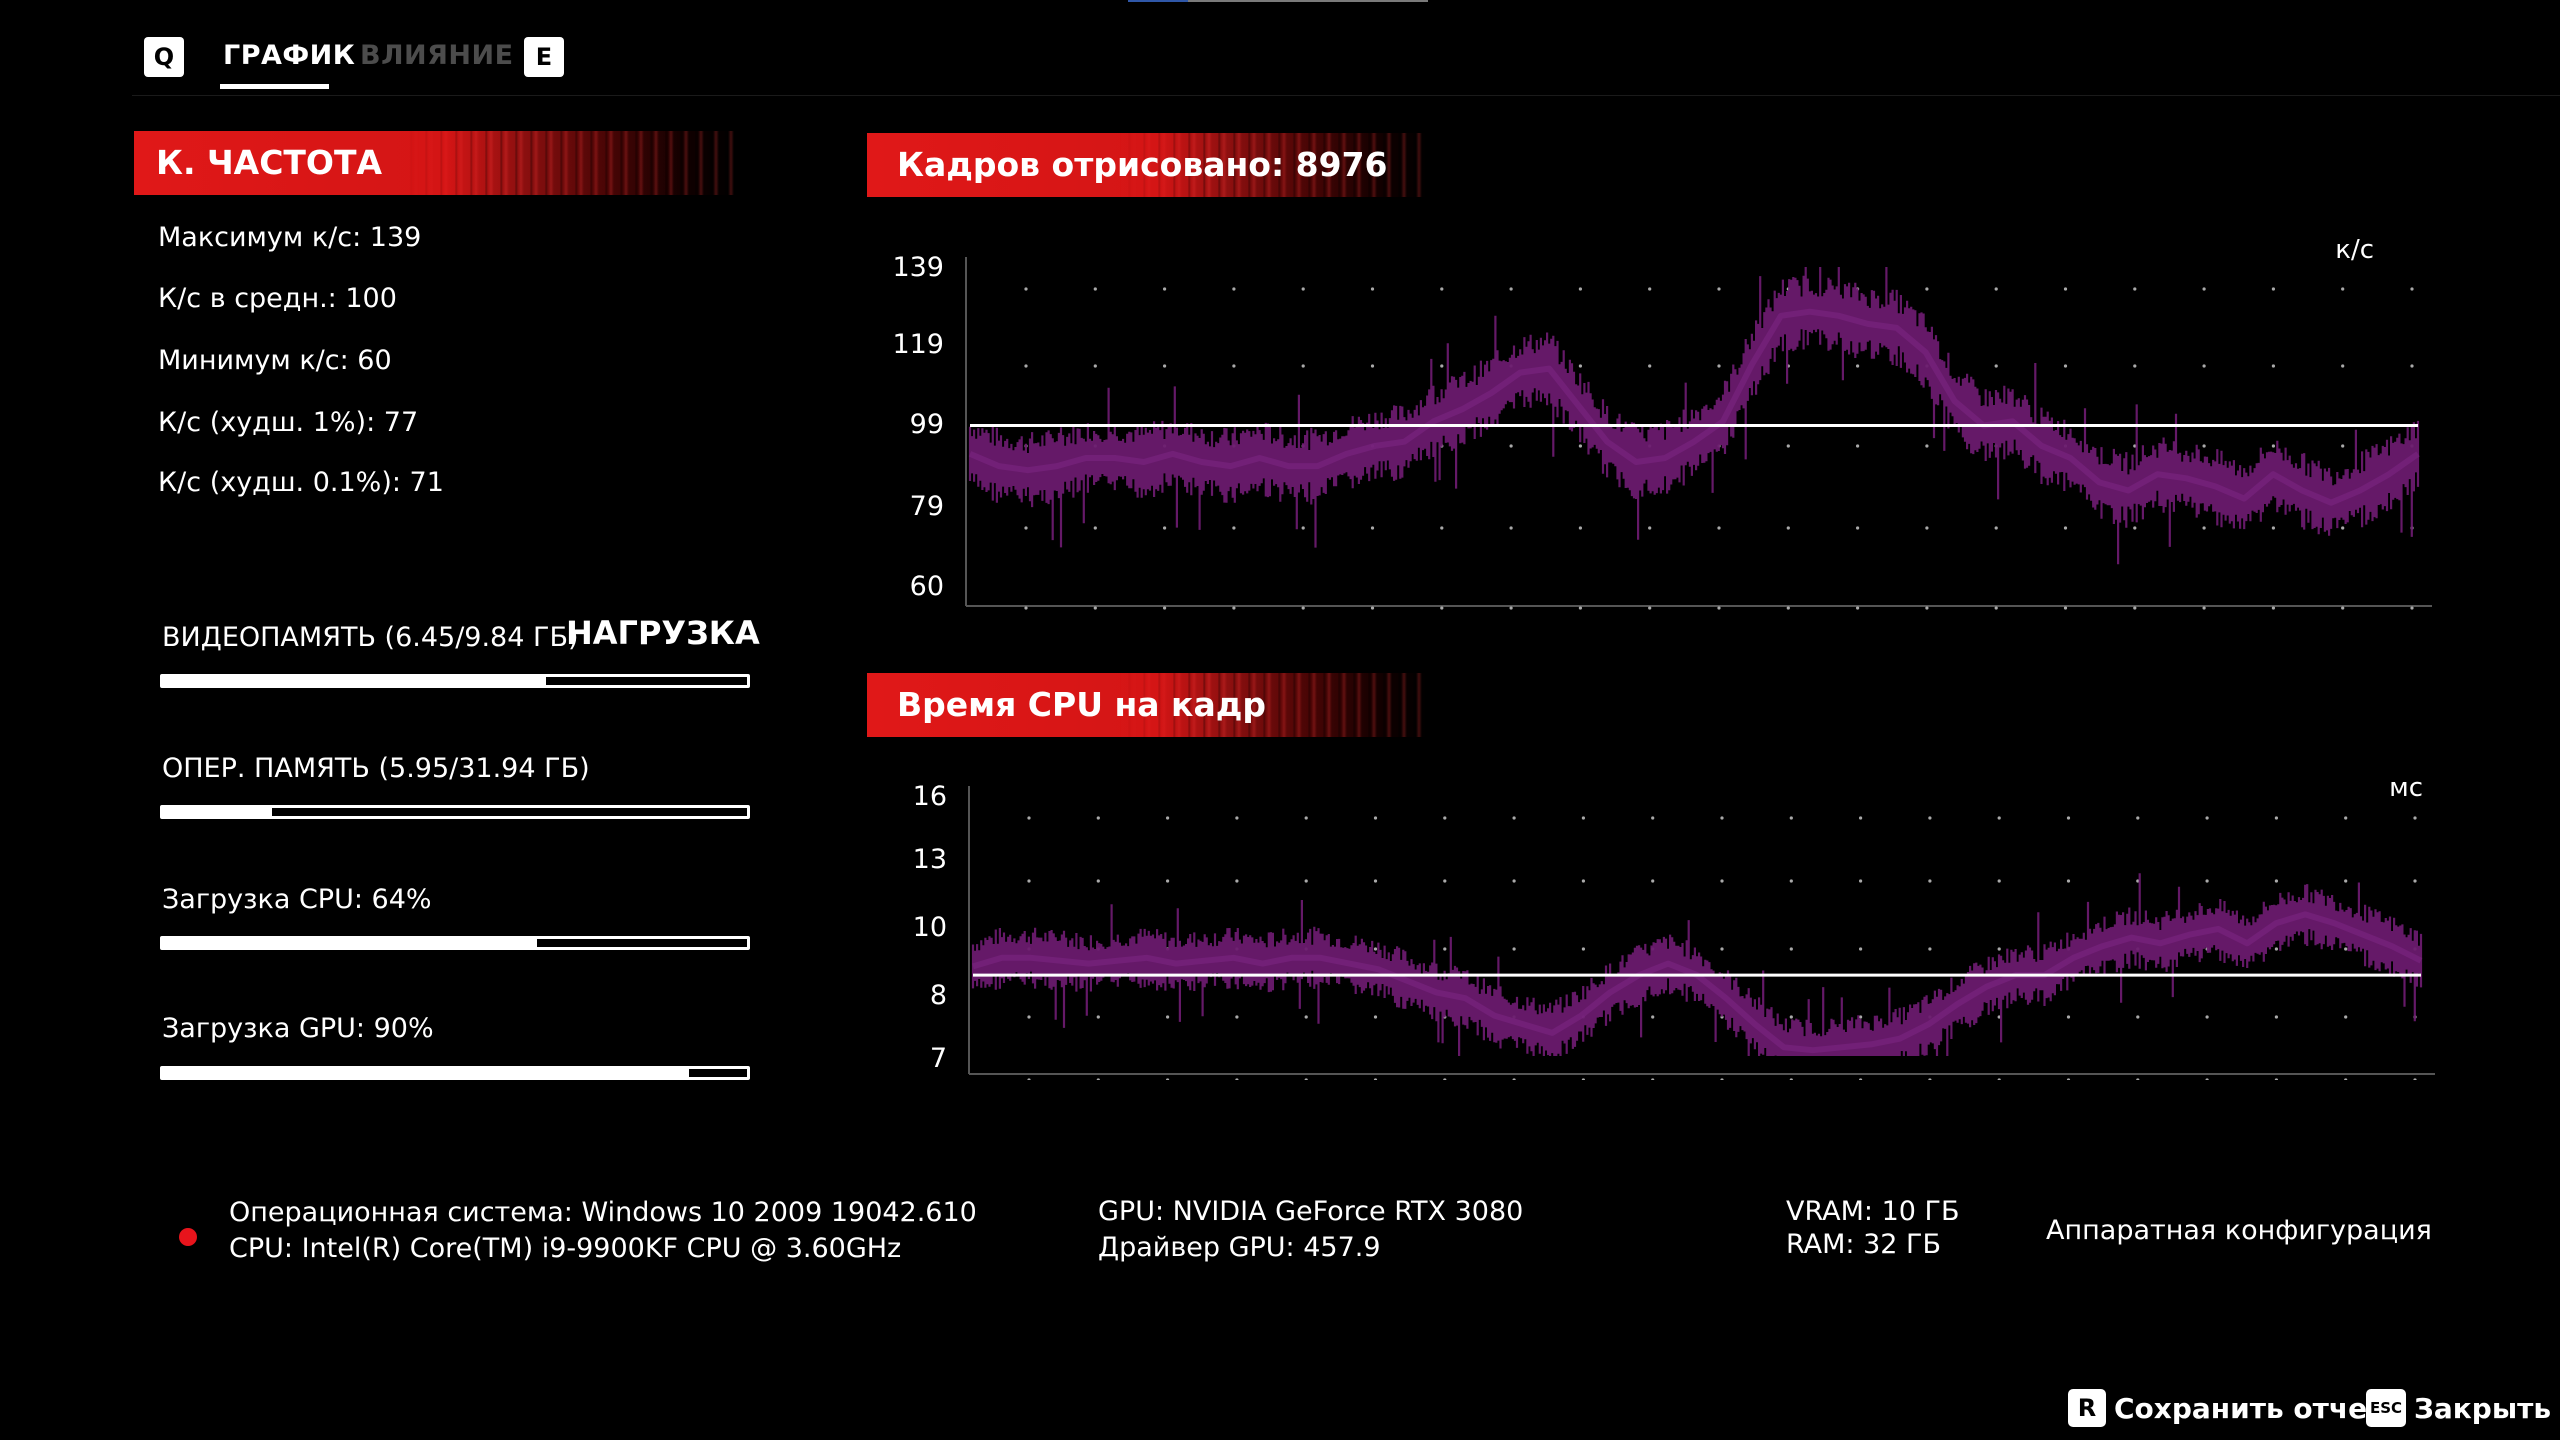 Image resolution: width=2560 pixels, height=1440 pixels. I want to click on driver-info: Драйвер GPU: 457.9, so click(1239, 1247).